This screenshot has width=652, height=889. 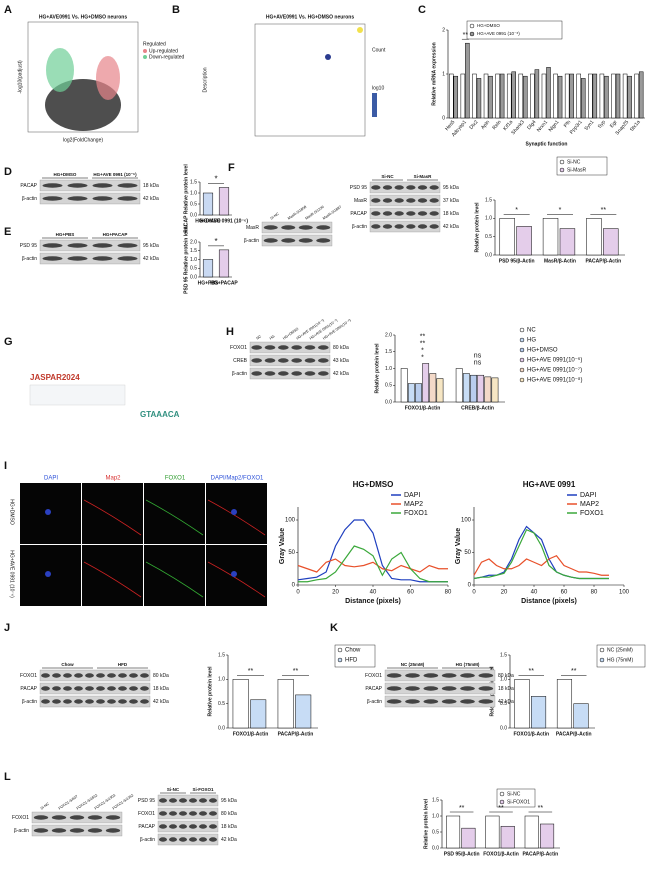 I want to click on blot-kda: 18 kDa, so click(x=506, y=689).